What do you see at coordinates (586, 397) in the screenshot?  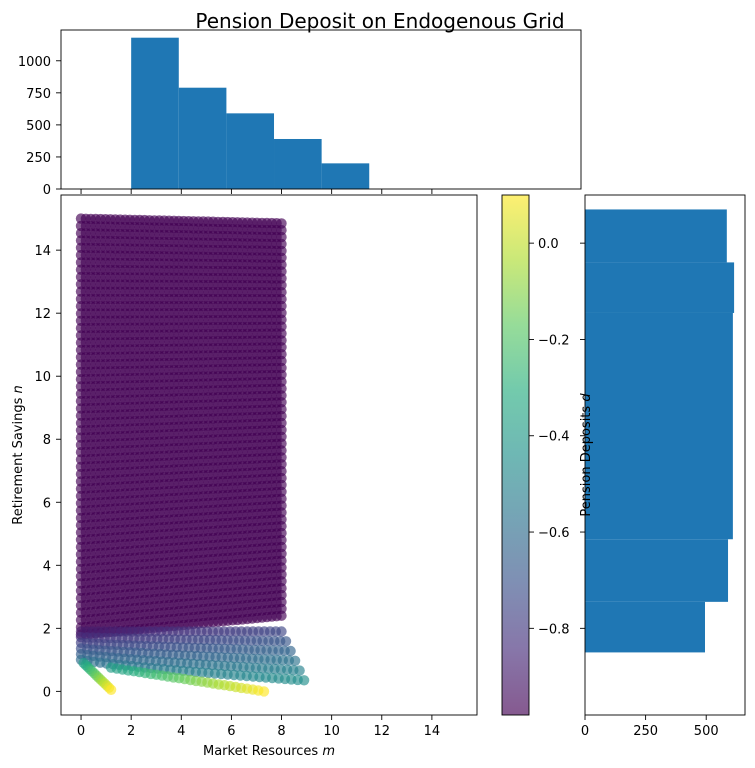 I see `colorbar-label-var: d` at bounding box center [586, 397].